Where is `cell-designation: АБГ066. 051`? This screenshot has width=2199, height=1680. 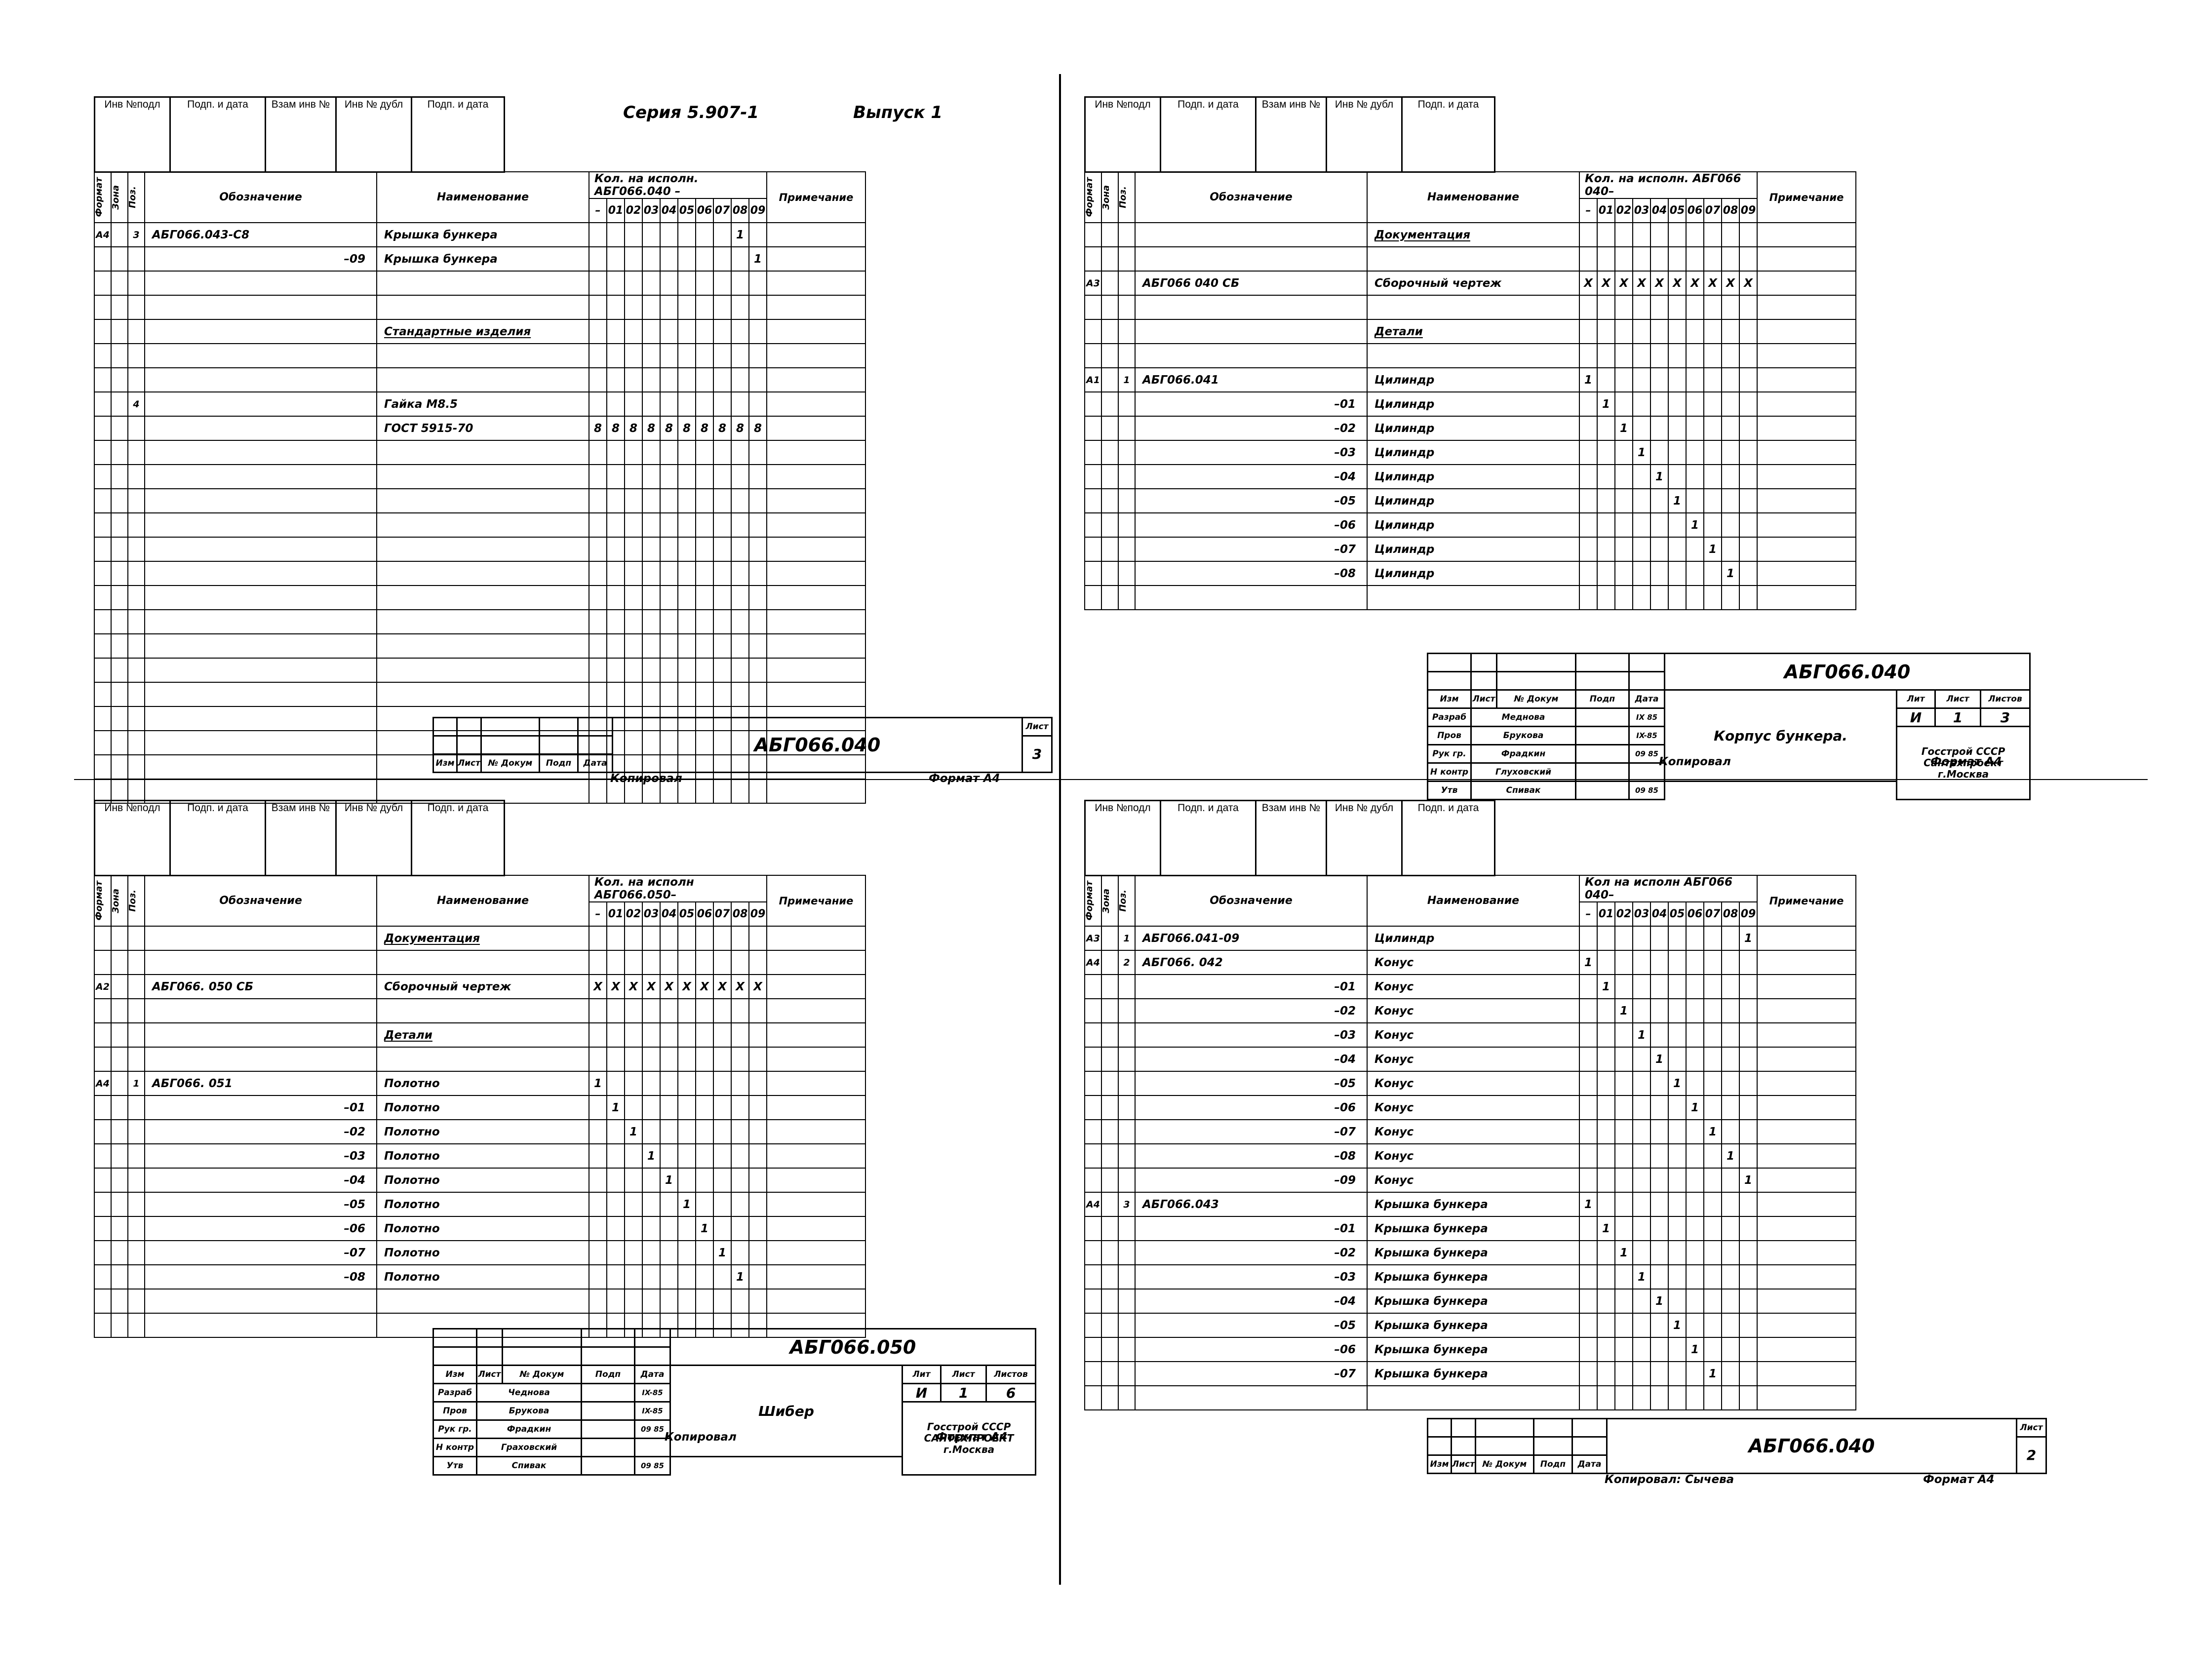
cell-designation: АБГ066. 051 is located at coordinates (260, 1083).